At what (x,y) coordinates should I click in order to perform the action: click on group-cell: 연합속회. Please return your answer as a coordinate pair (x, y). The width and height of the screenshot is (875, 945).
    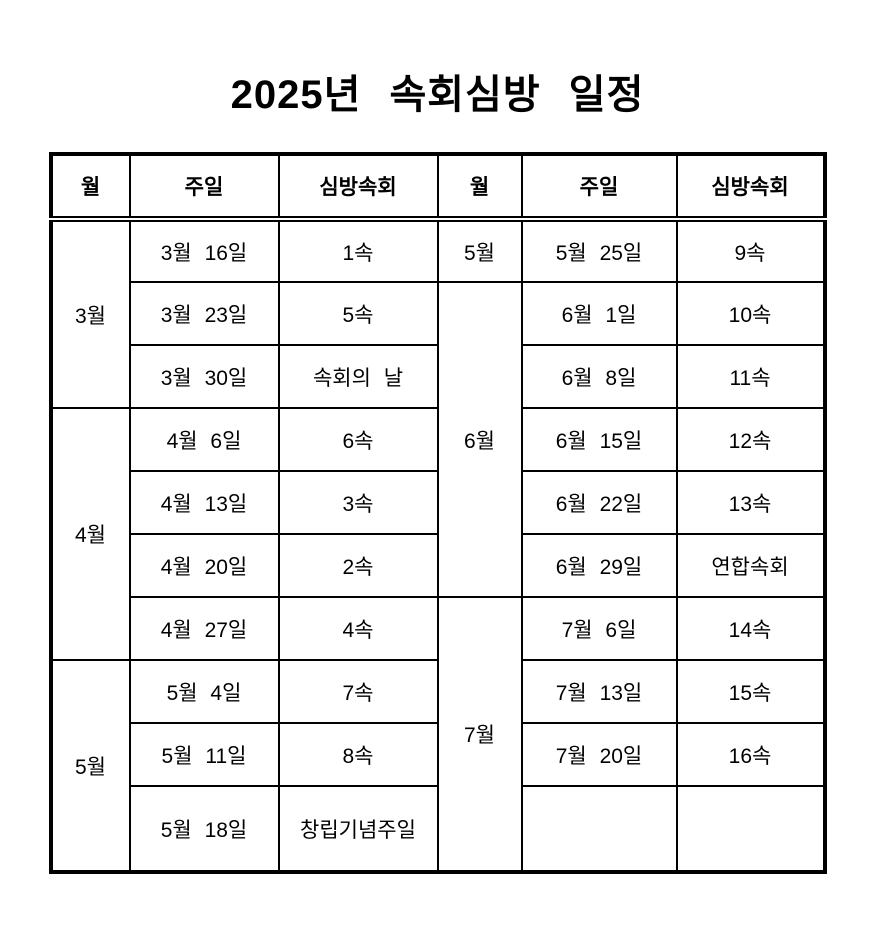
    Looking at the image, I should click on (750, 565).